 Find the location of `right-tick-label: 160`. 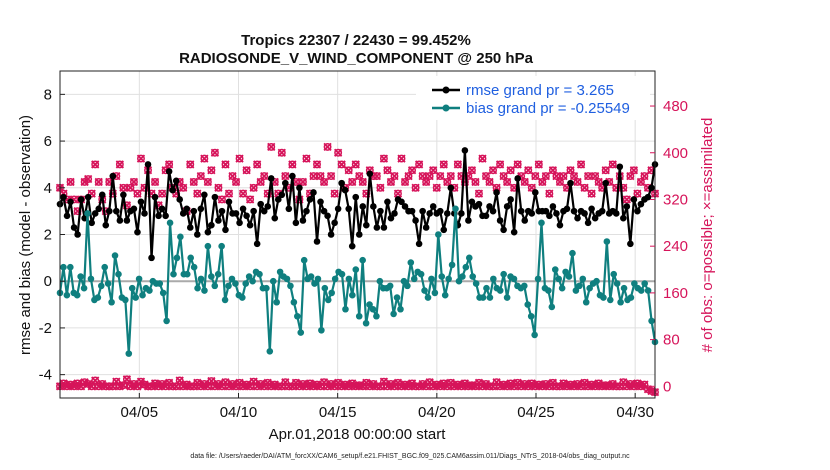

right-tick-label: 160 is located at coordinates (675, 293).